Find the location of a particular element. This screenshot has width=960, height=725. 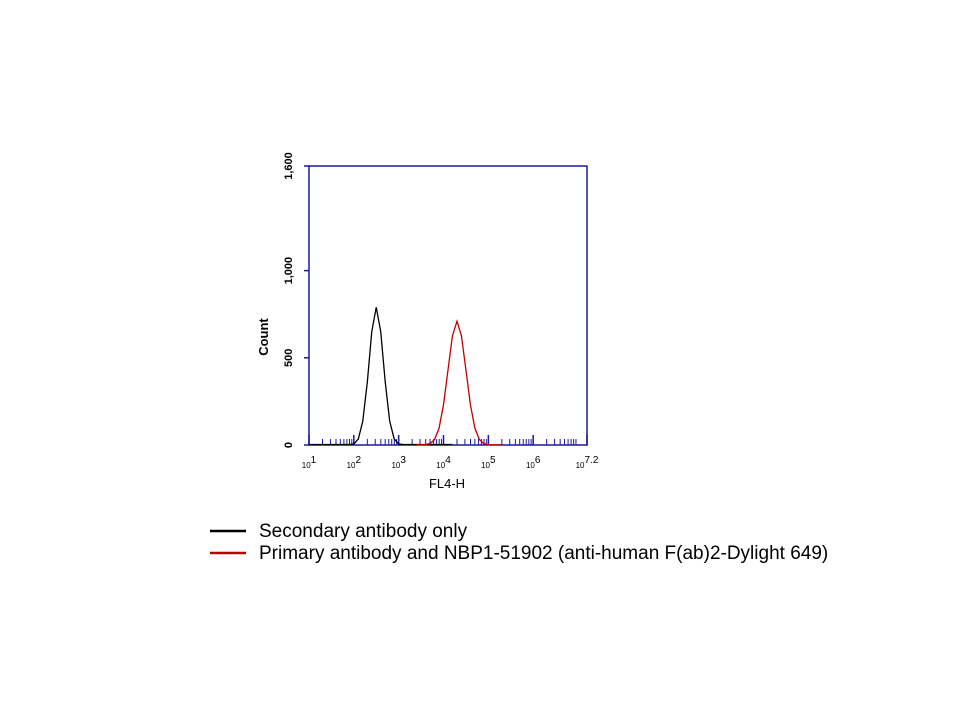

legend-label: Secondary antibody only is located at coordinates (363, 531).